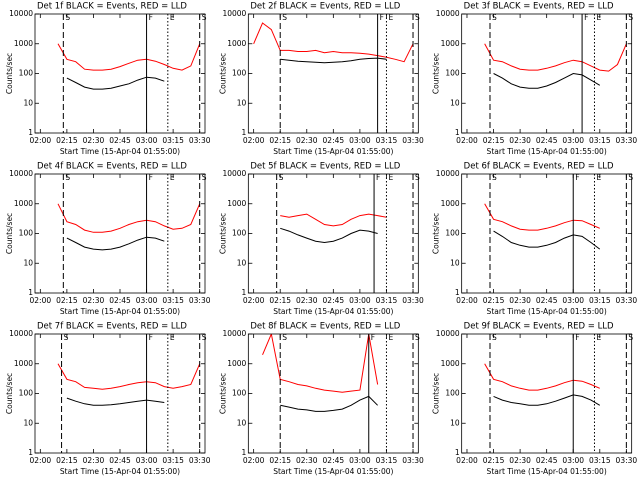 This screenshot has height=480, width=640. Describe the element at coordinates (325, 327) in the screenshot. I see `chart-title: Det 8f BLACK = Events, RED = LLD` at that location.